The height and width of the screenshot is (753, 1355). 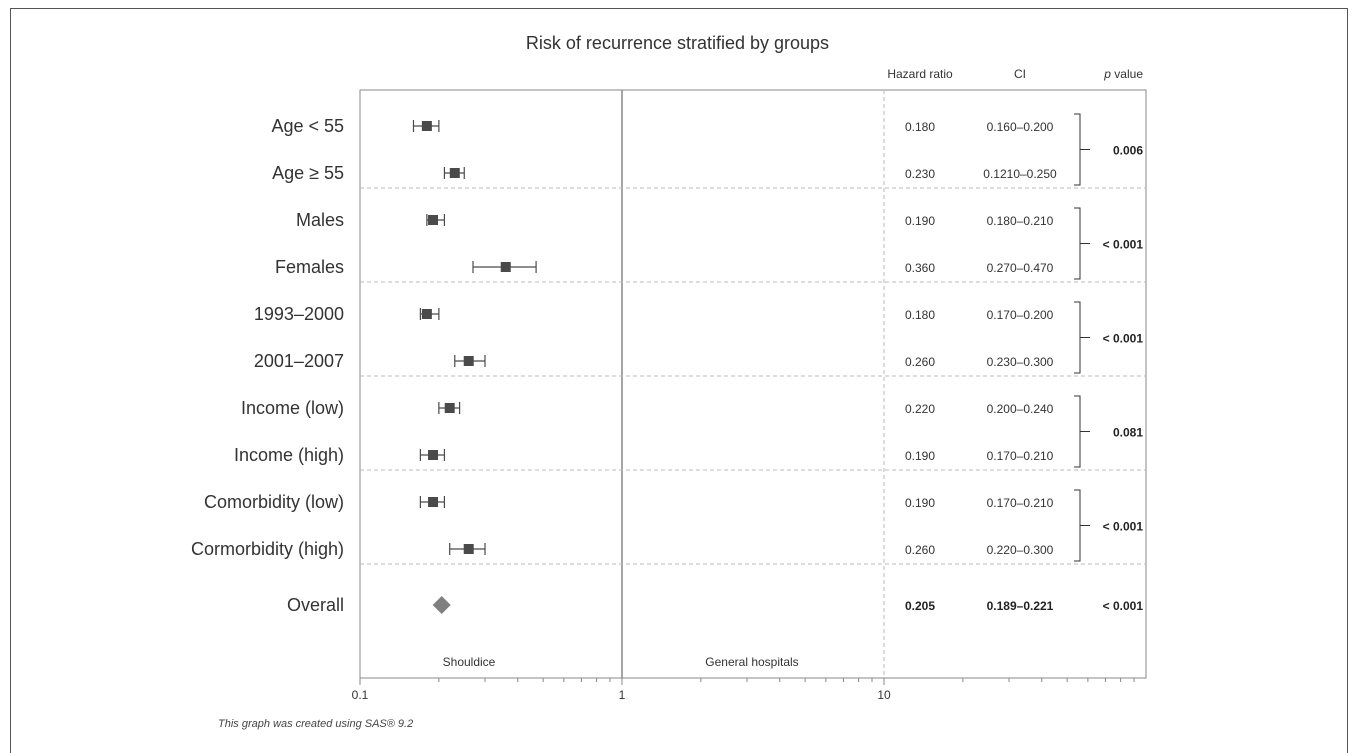 I want to click on hr-value: 0.360, so click(x=920, y=268).